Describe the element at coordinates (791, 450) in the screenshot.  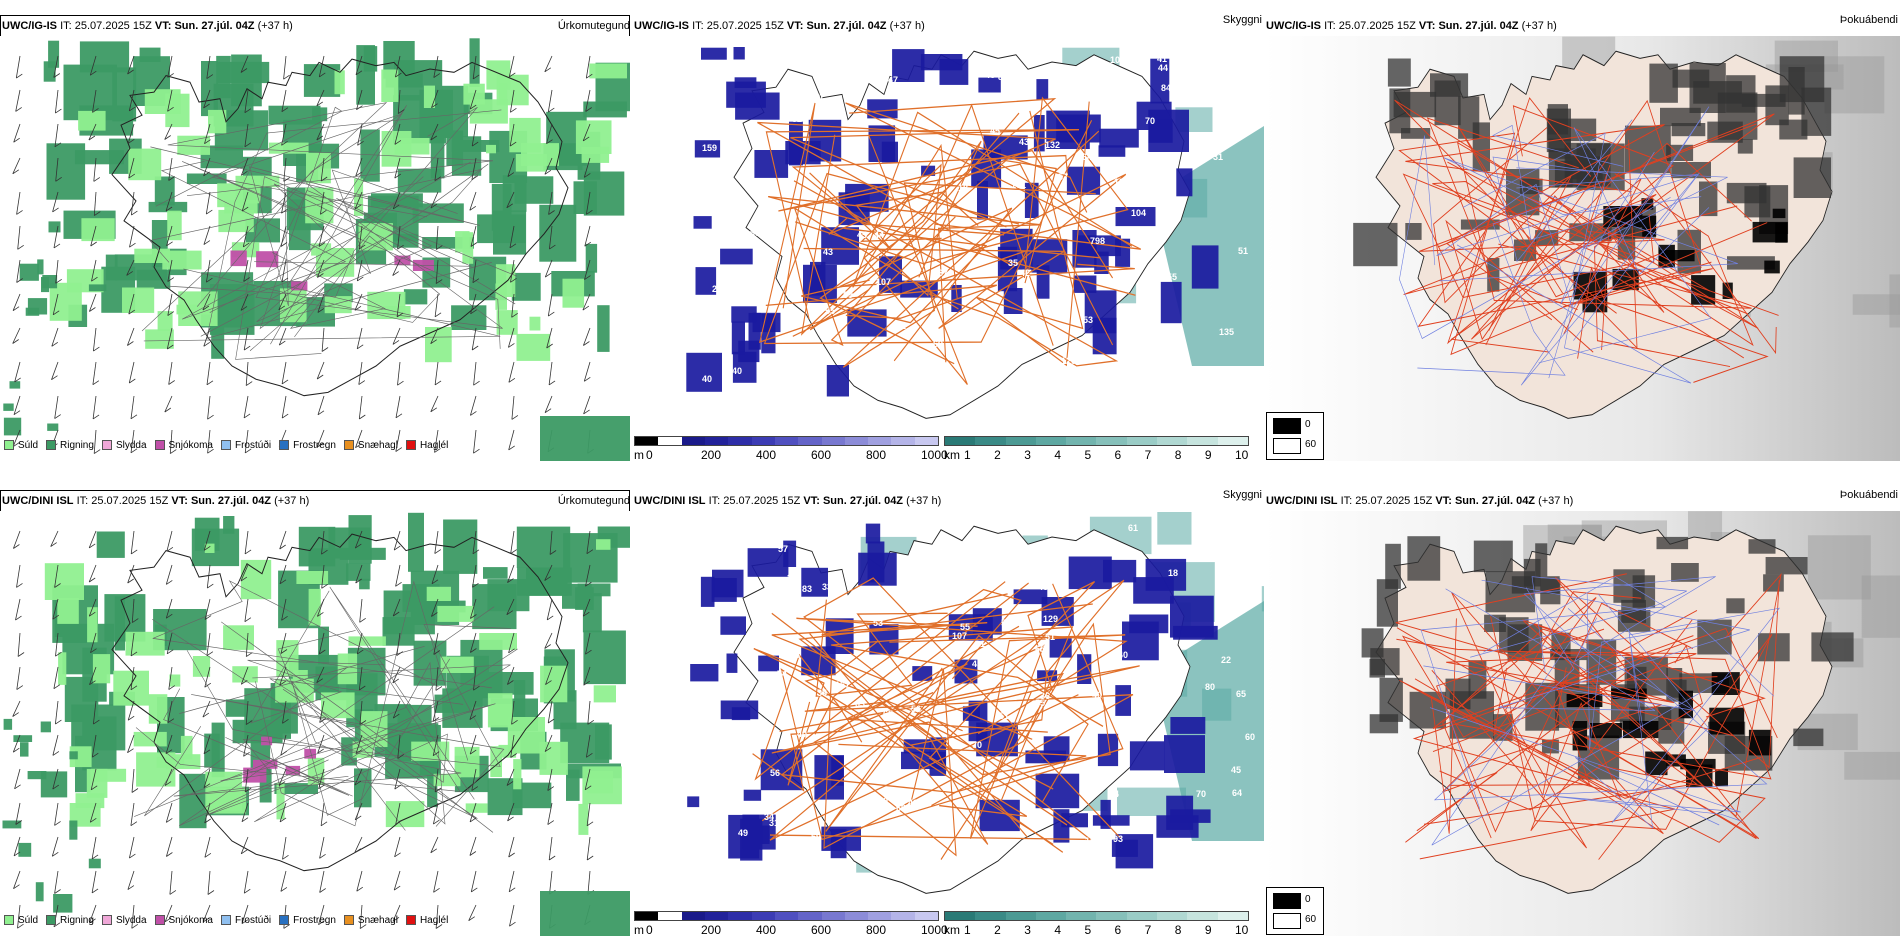
I see `cloud-base-colorbar: m 0 200 400 600 800 1000` at that location.